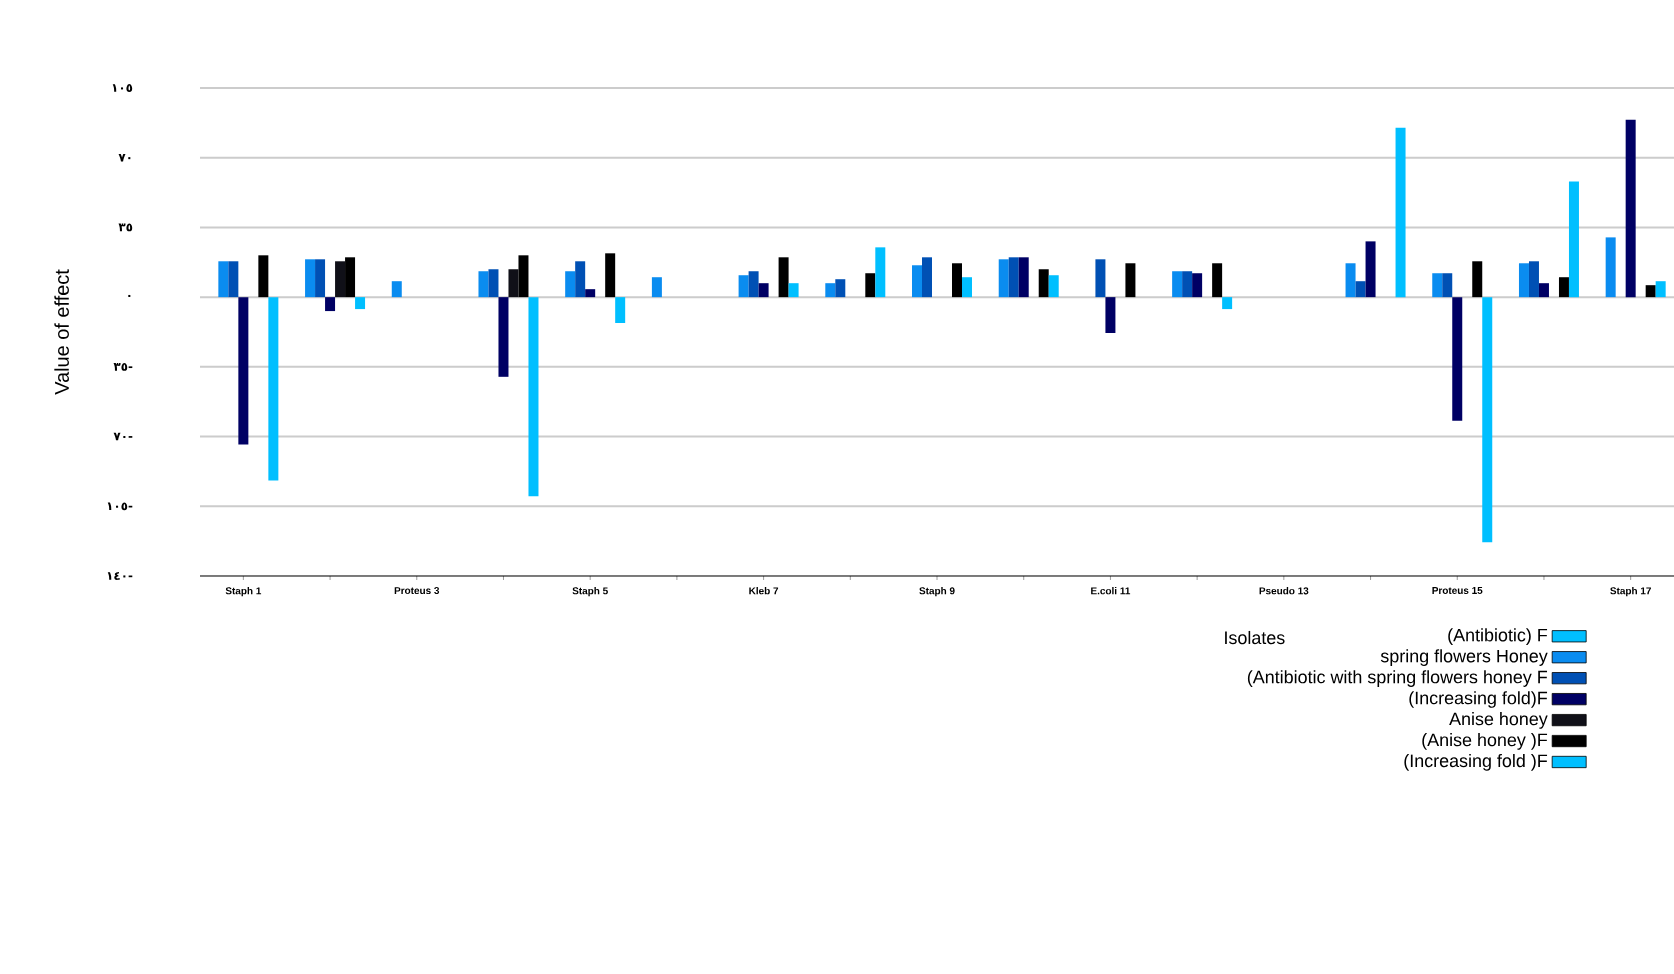 The image size is (1674, 974). I want to click on legend-label: (Increasing fold)F, so click(1478, 699).